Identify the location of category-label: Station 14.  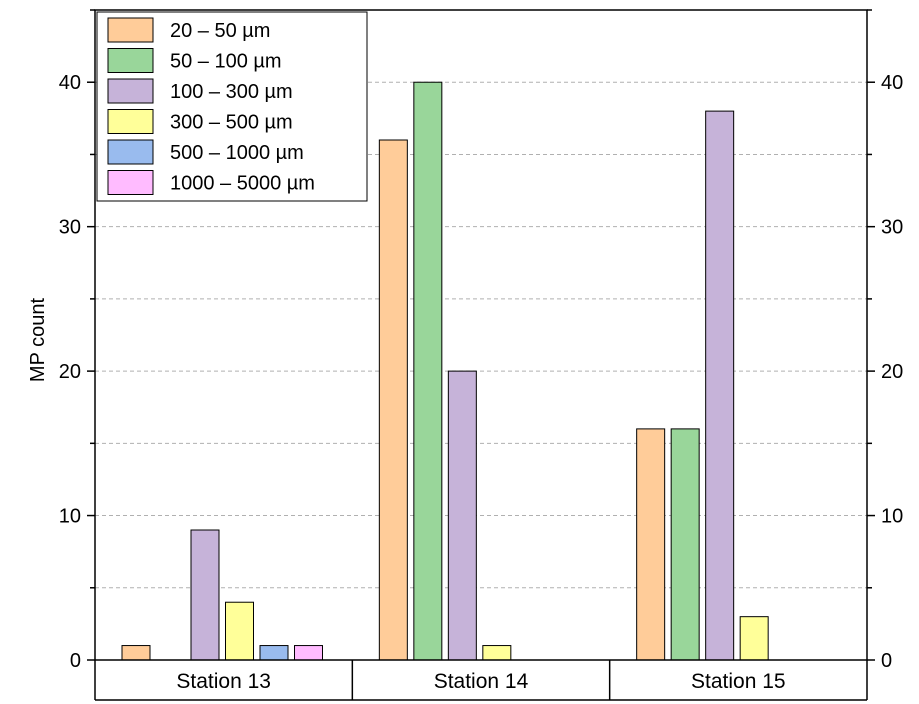
(481, 681).